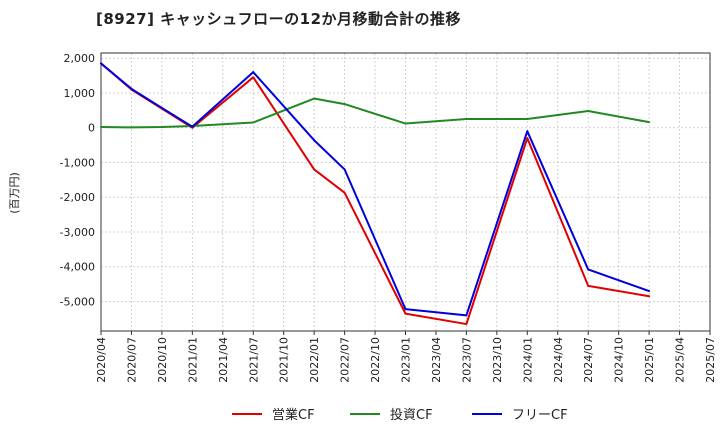 This screenshot has height=440, width=720. Describe the element at coordinates (162, 360) in the screenshot. I see `x-tick-label: 2020/10` at that location.